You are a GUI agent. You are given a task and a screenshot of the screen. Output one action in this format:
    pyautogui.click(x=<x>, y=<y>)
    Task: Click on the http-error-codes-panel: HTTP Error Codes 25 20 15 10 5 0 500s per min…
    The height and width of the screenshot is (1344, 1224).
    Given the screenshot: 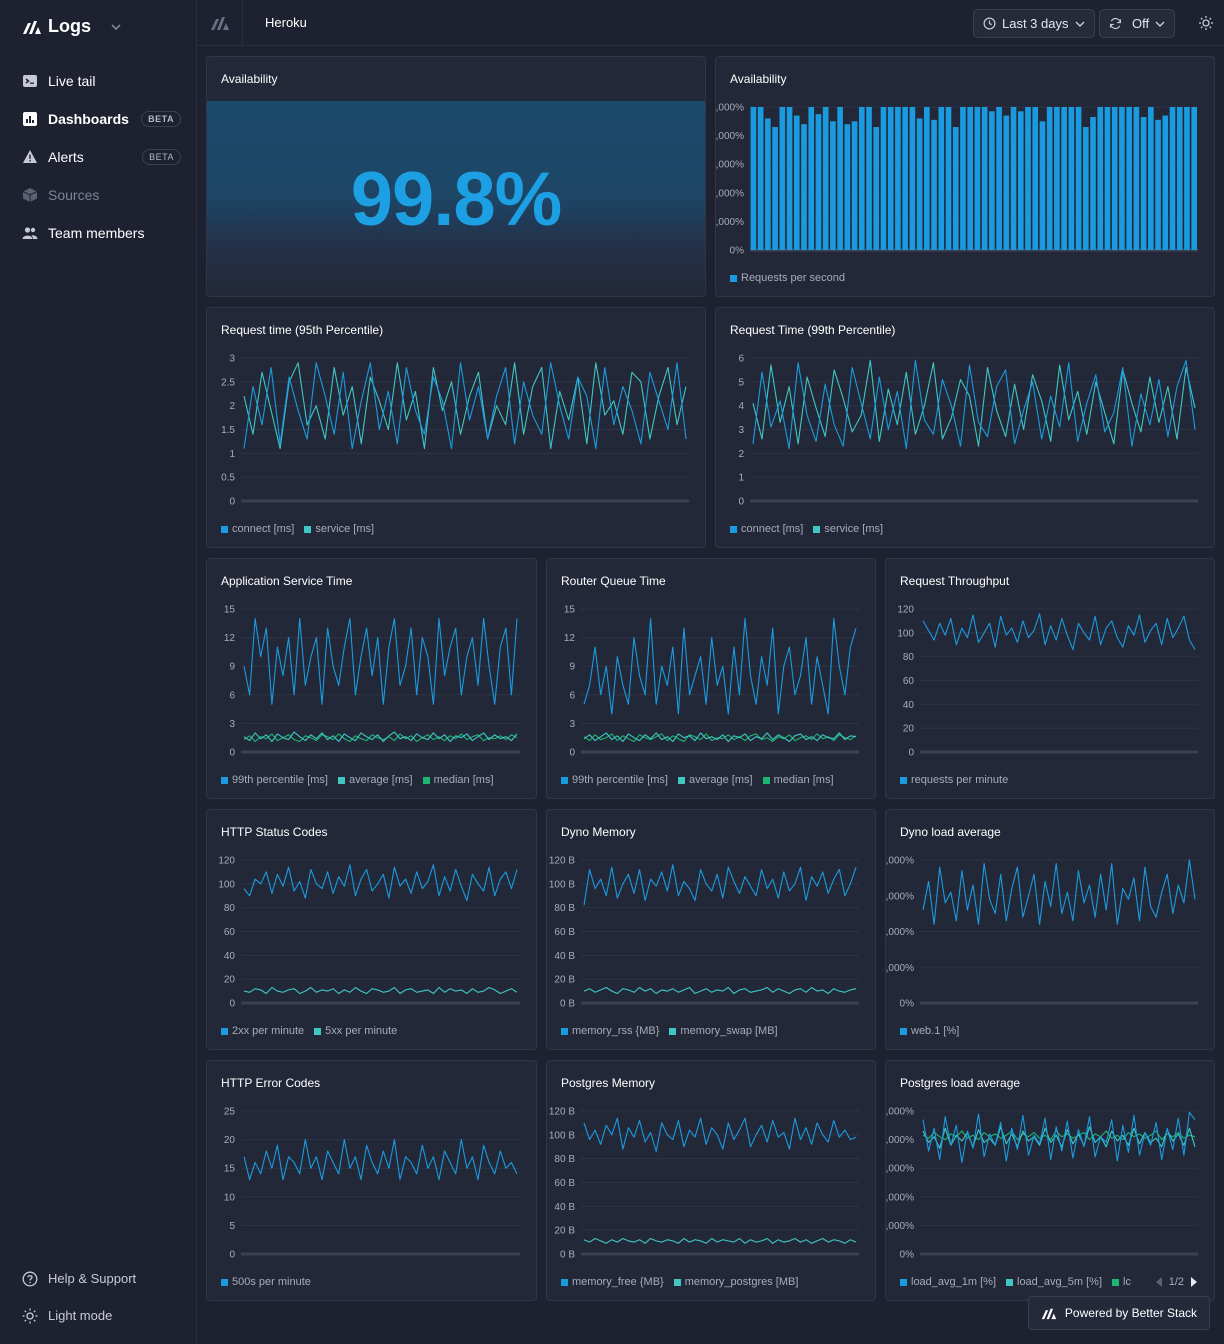 What is the action you would take?
    pyautogui.click(x=371, y=1180)
    